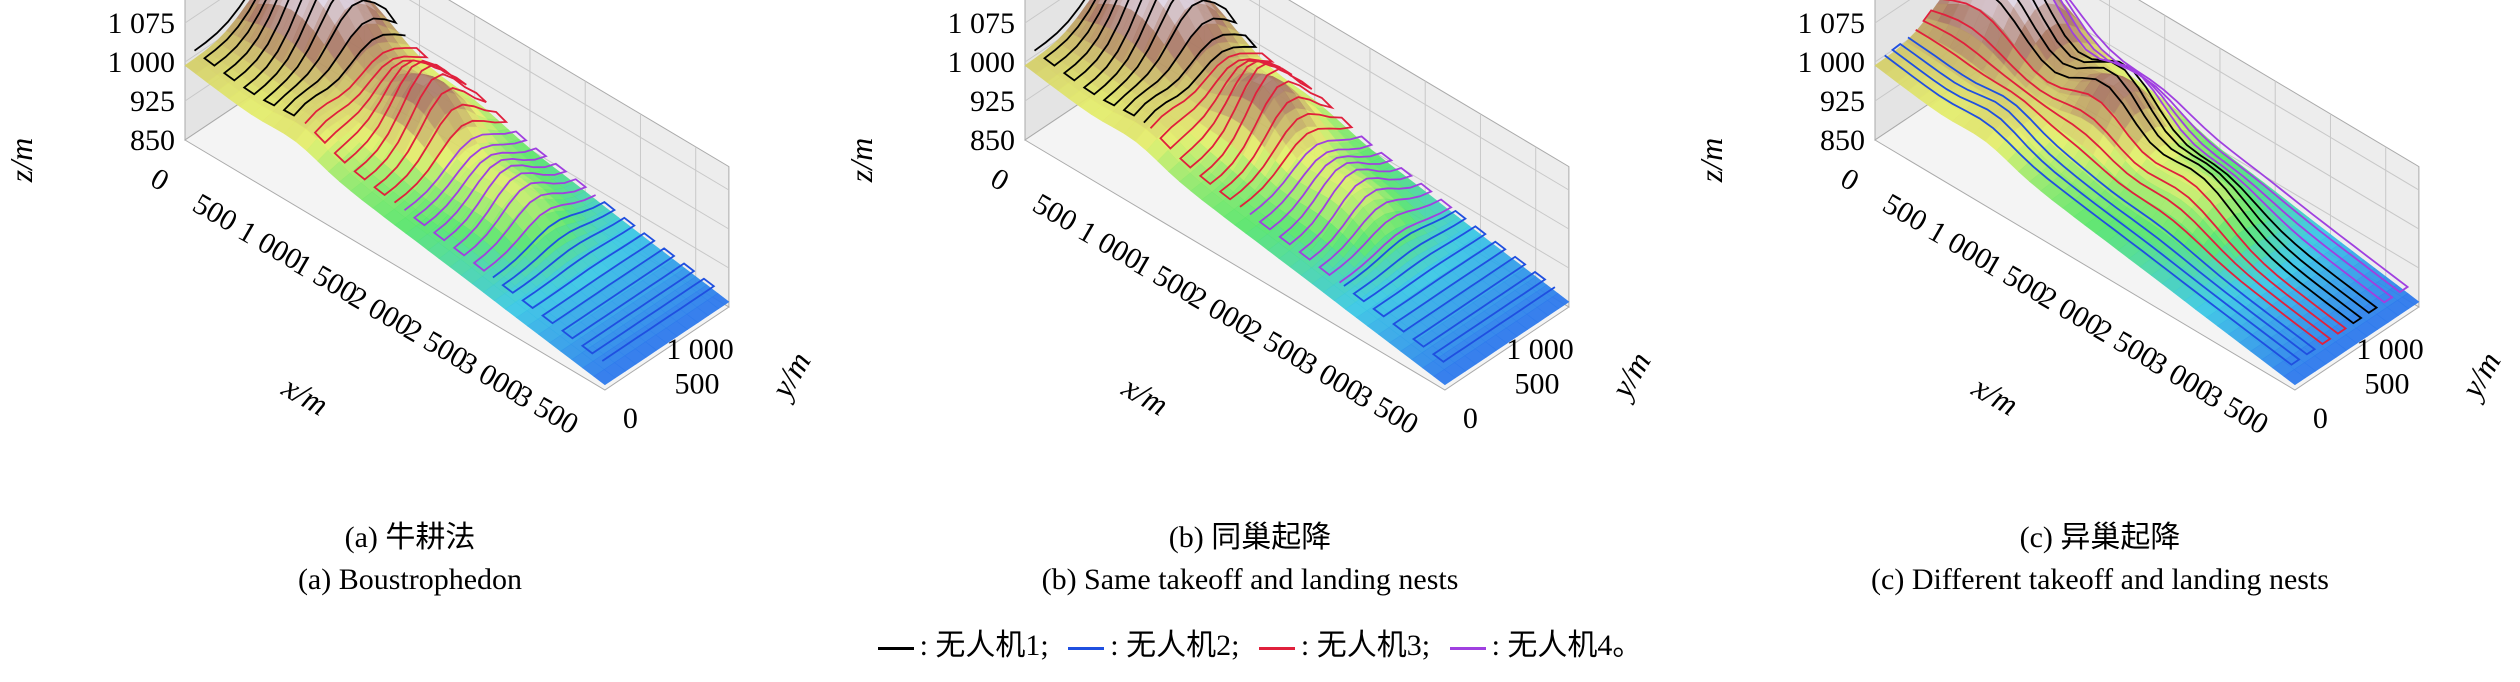 The image size is (2520, 682). Describe the element at coordinates (1276, 648) in the screenshot. I see `legend-swatch-uav3` at that location.